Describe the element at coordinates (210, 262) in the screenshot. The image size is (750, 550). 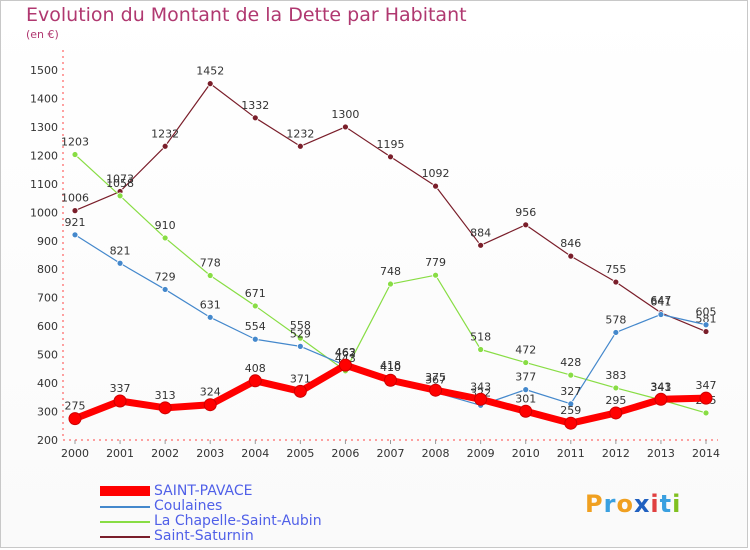
I see `data-label-la-chapelle-saint-aubin: 778` at that location.